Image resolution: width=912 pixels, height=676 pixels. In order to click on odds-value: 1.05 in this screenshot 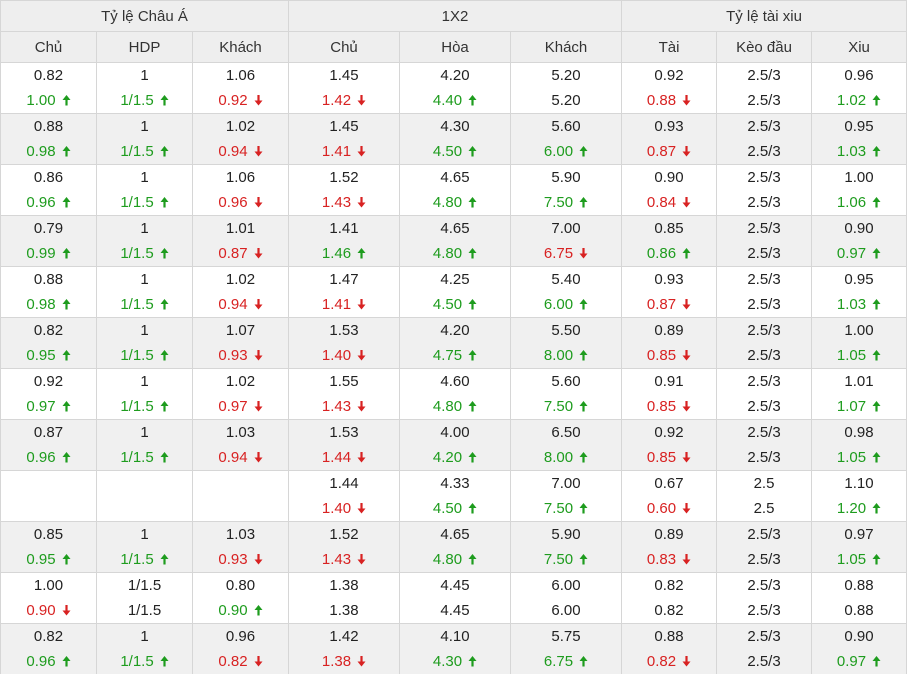, I will do `click(851, 457)`.